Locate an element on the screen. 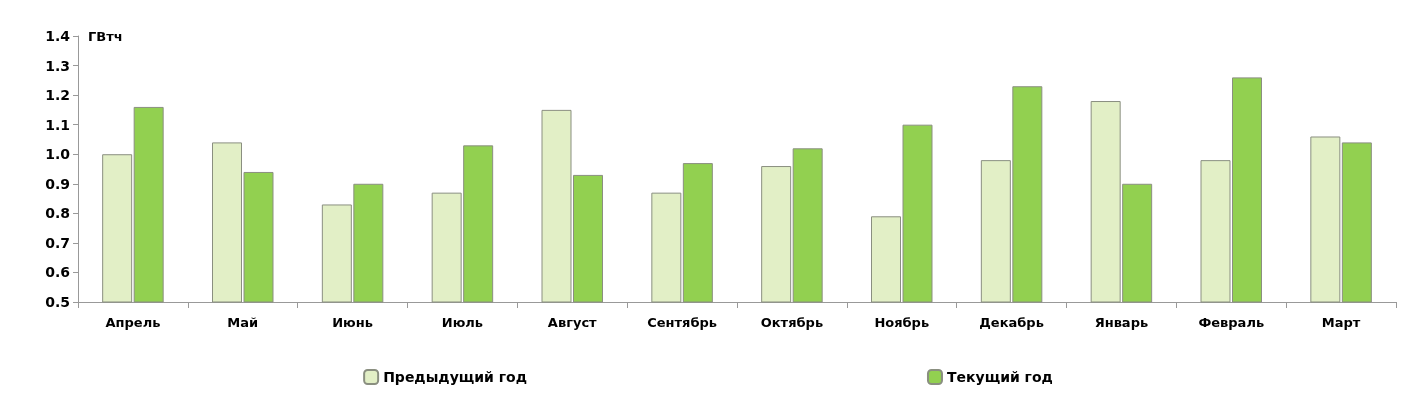 The width and height of the screenshot is (1420, 412). x-tick-label: Октябрь is located at coordinates (792, 322).